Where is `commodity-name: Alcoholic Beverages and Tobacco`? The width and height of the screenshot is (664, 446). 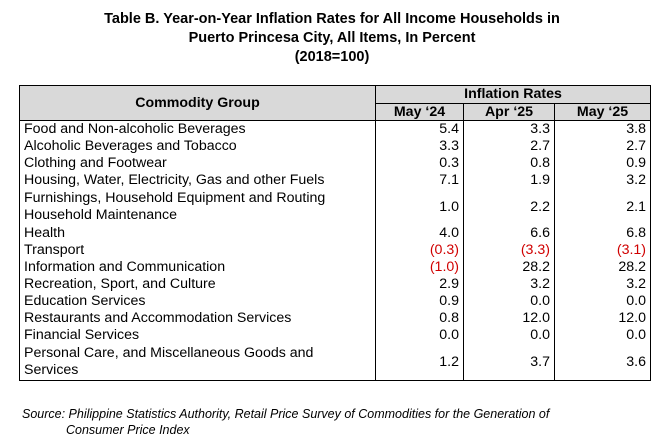 commodity-name: Alcoholic Beverages and Tobacco is located at coordinates (197, 146).